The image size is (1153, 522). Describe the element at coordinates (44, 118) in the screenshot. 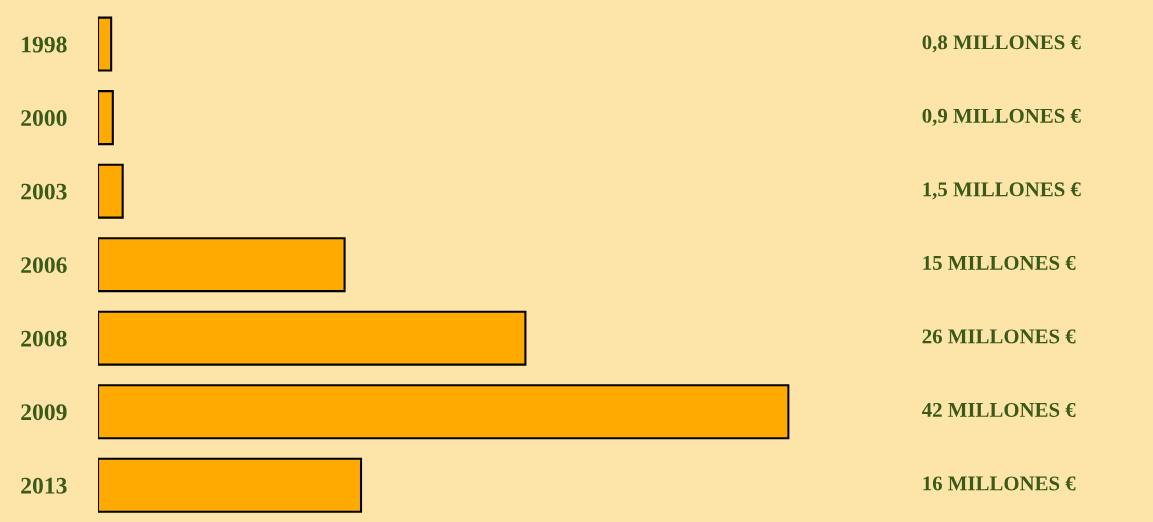

I see `y-tick-label: 2000` at that location.